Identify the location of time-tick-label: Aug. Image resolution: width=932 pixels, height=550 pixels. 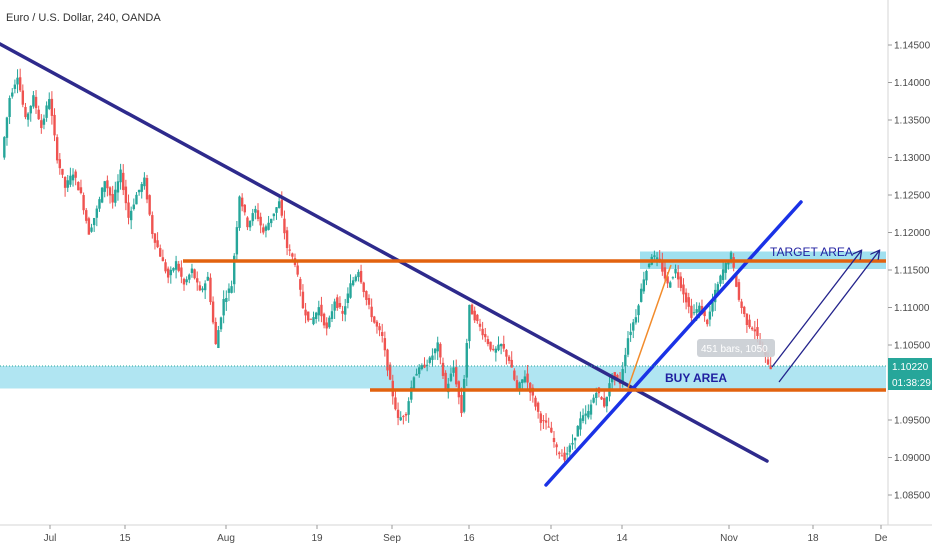
(226, 538).